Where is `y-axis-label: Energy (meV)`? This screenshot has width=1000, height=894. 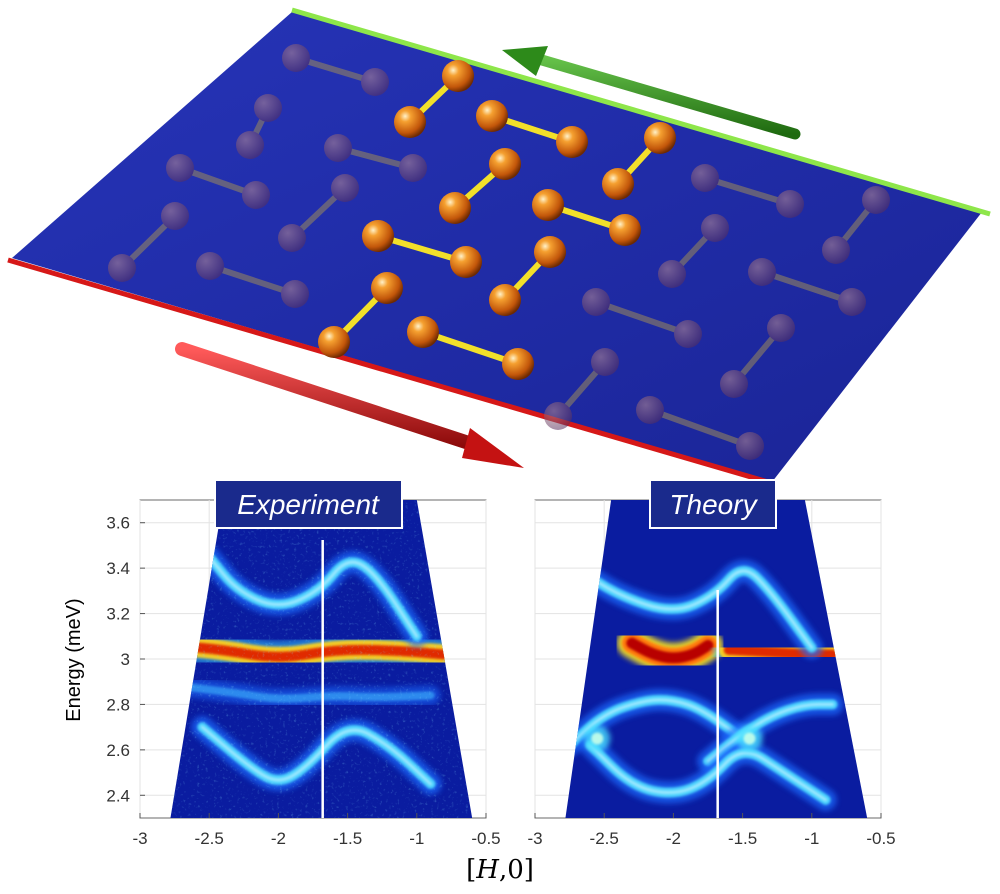 y-axis-label: Energy (meV) is located at coordinates (74, 659).